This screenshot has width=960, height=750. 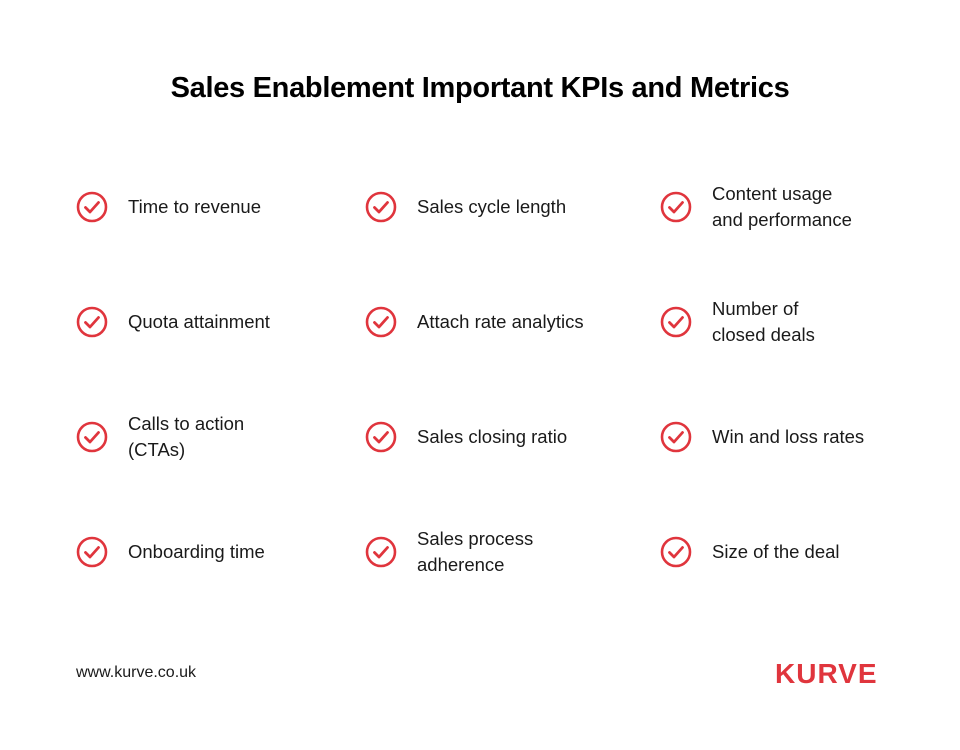 What do you see at coordinates (492, 206) in the screenshot?
I see `metric-label: Sales cycle length` at bounding box center [492, 206].